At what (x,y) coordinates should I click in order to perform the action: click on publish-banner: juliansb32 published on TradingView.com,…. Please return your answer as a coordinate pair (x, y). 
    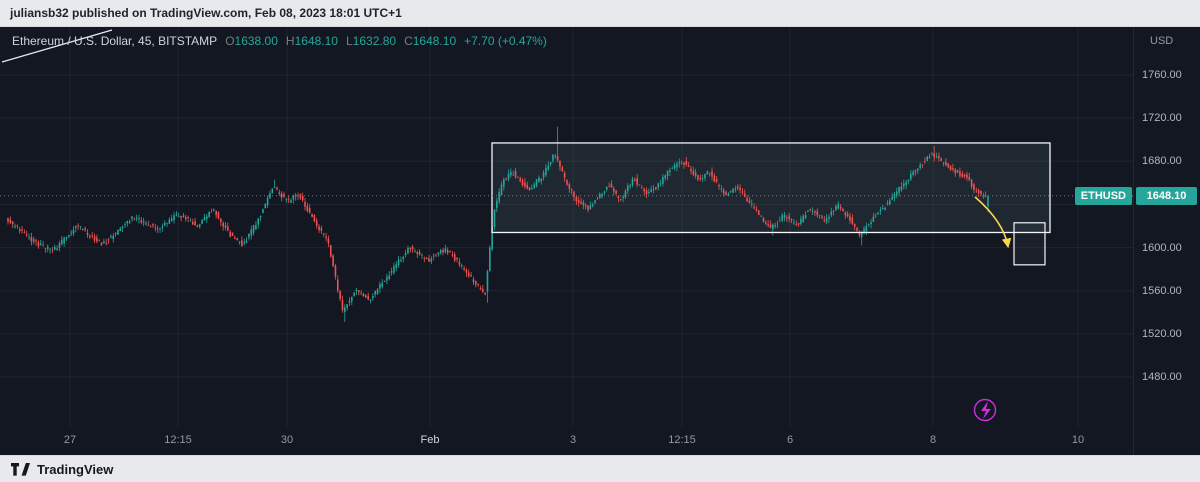
    Looking at the image, I should click on (600, 13).